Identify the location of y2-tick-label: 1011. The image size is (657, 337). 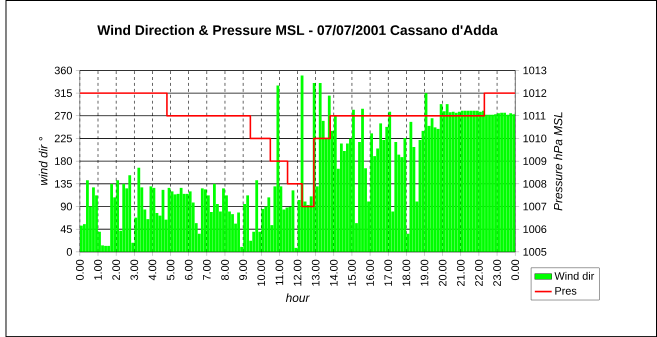
(534, 116).